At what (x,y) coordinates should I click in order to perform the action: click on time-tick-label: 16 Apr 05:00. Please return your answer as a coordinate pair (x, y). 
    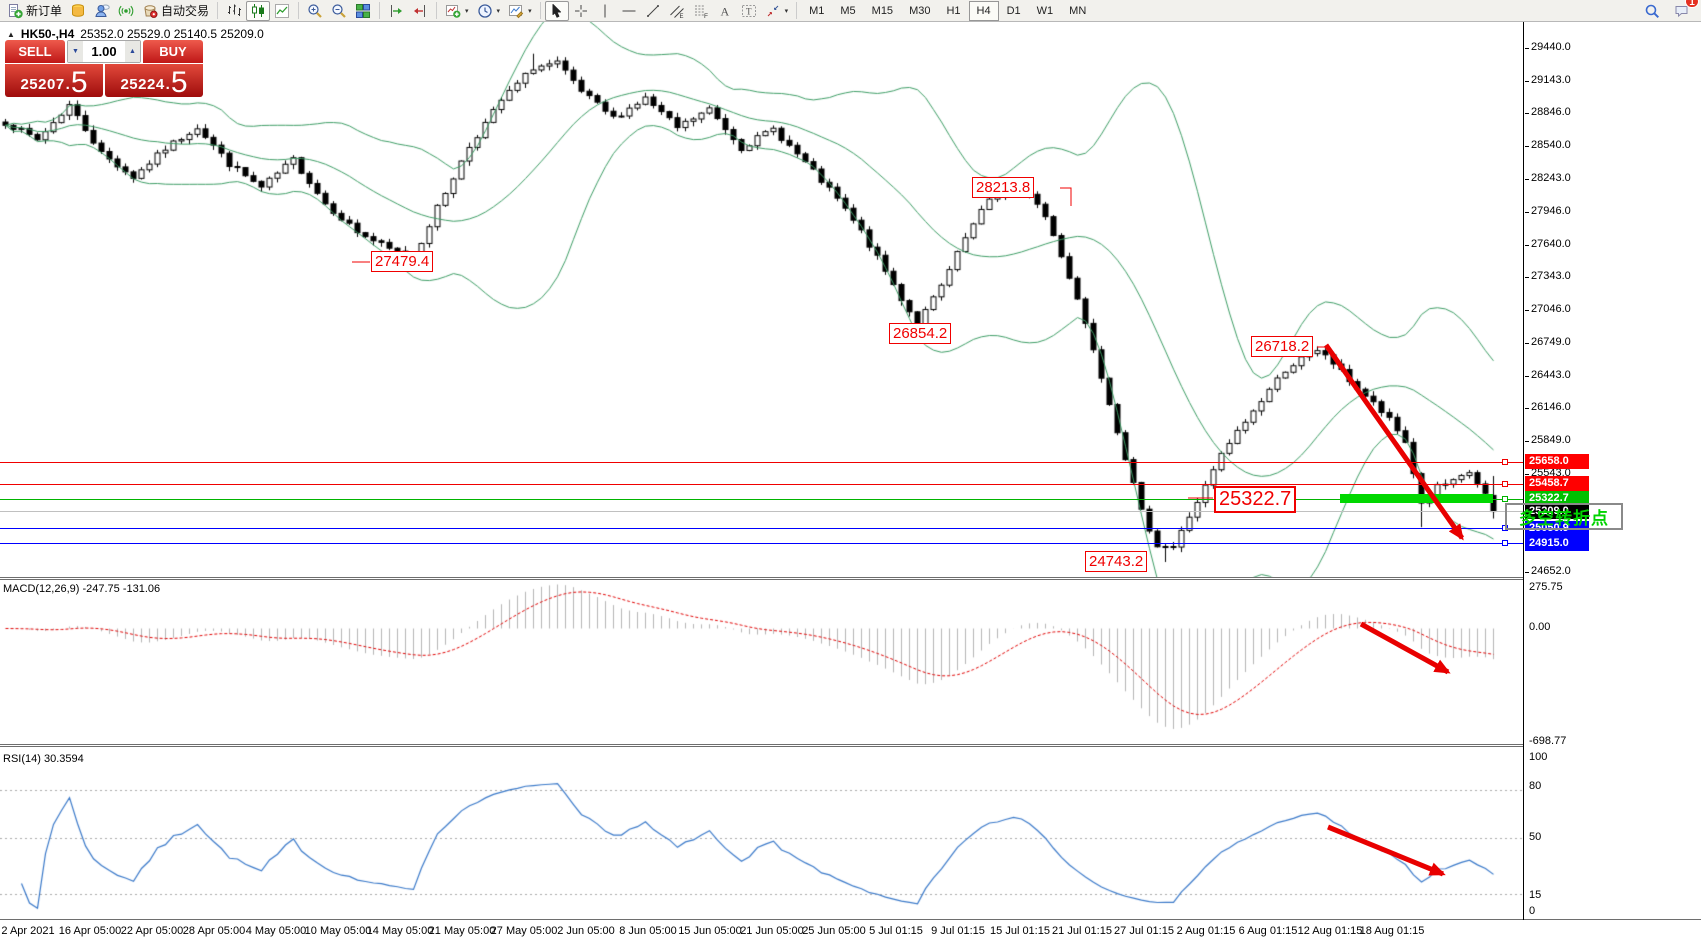
    Looking at the image, I should click on (90, 931).